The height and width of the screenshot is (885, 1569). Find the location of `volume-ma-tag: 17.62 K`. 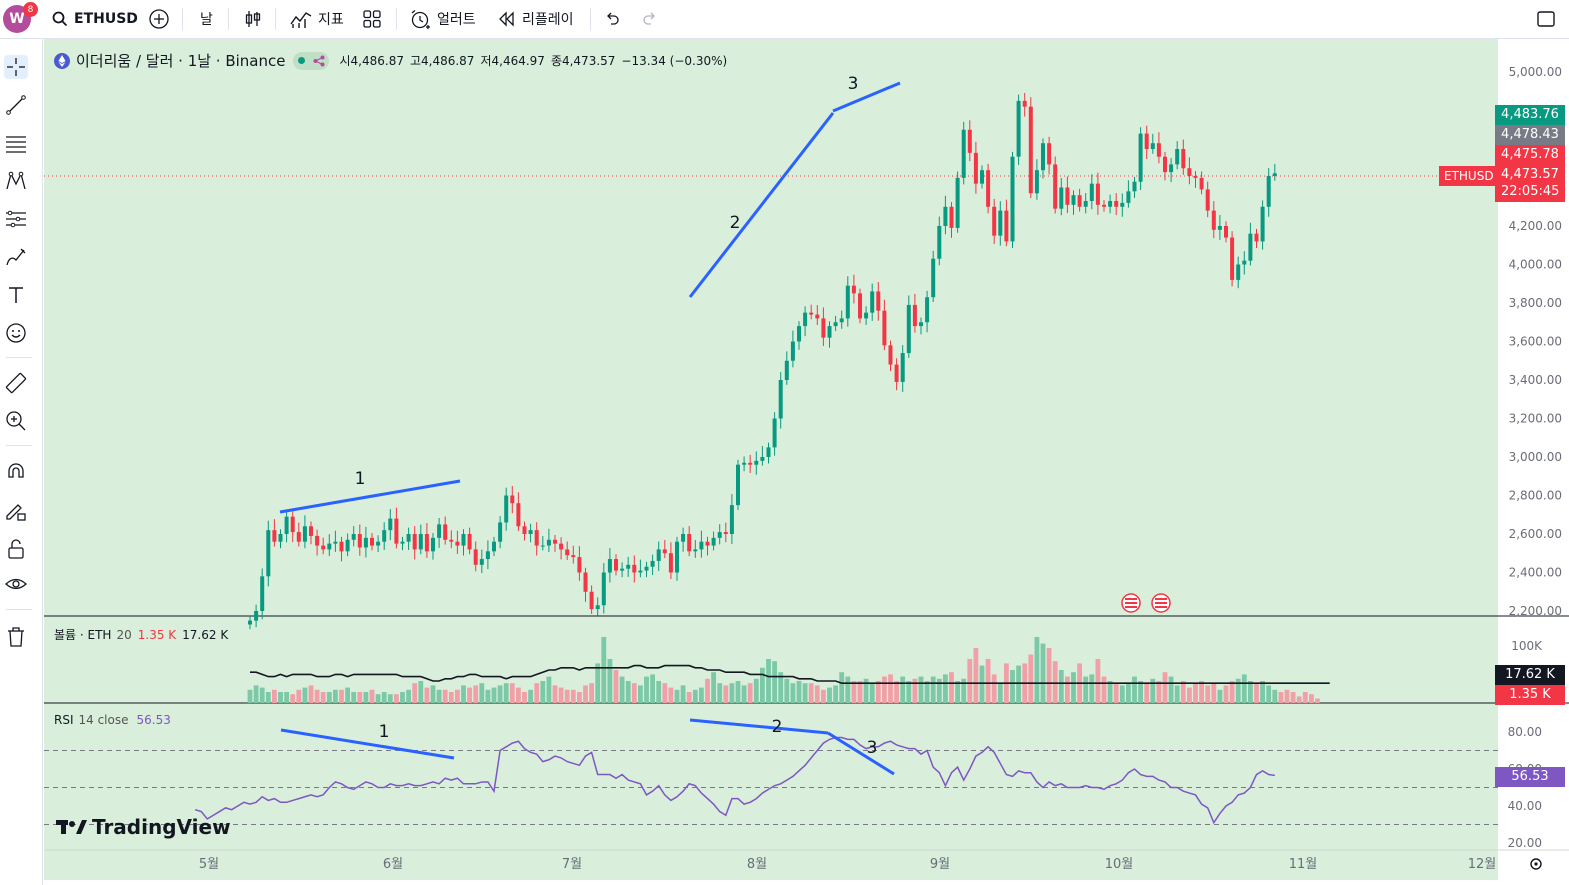

volume-ma-tag: 17.62 K is located at coordinates (1530, 675).